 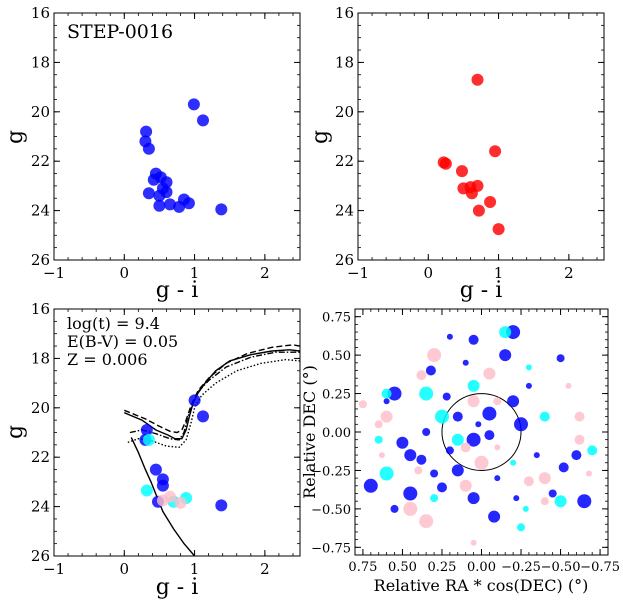 What do you see at coordinates (265, 569) in the screenshot?
I see `bottom-left-xtick-label: 2` at bounding box center [265, 569].